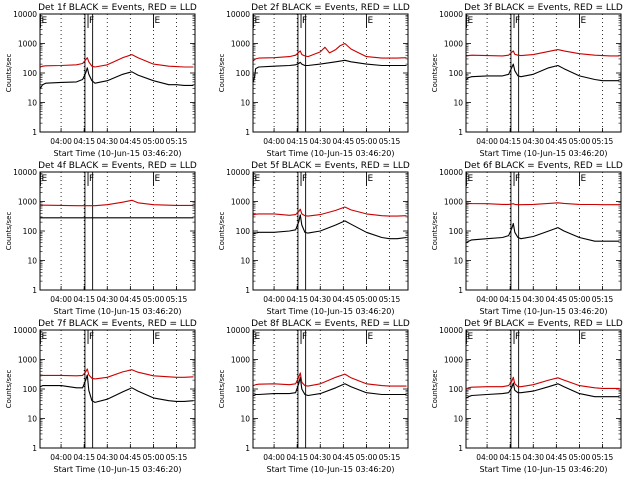 The image size is (640, 480). I want to click on chart-title: Det 2f BLACK = Events, RED = LLD, so click(330, 8).